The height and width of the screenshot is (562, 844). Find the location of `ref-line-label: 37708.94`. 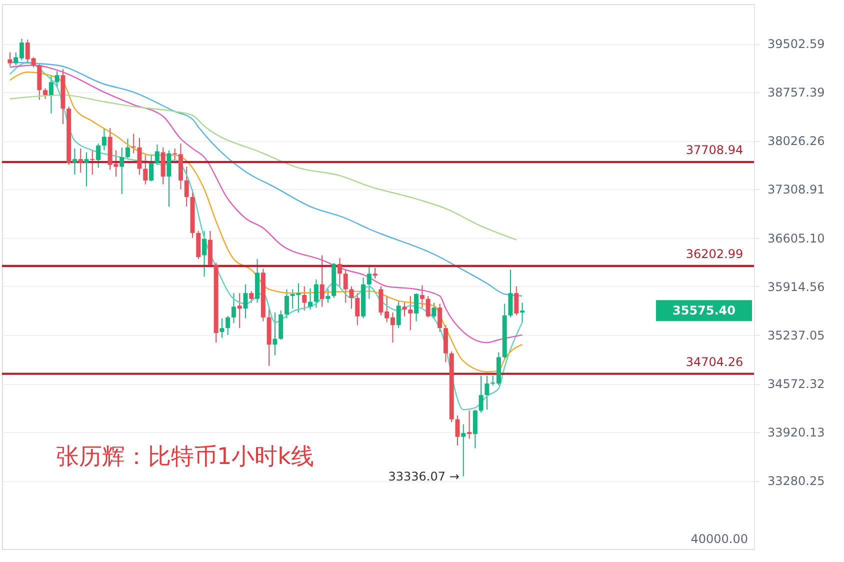

ref-line-label: 37708.94 is located at coordinates (715, 150).